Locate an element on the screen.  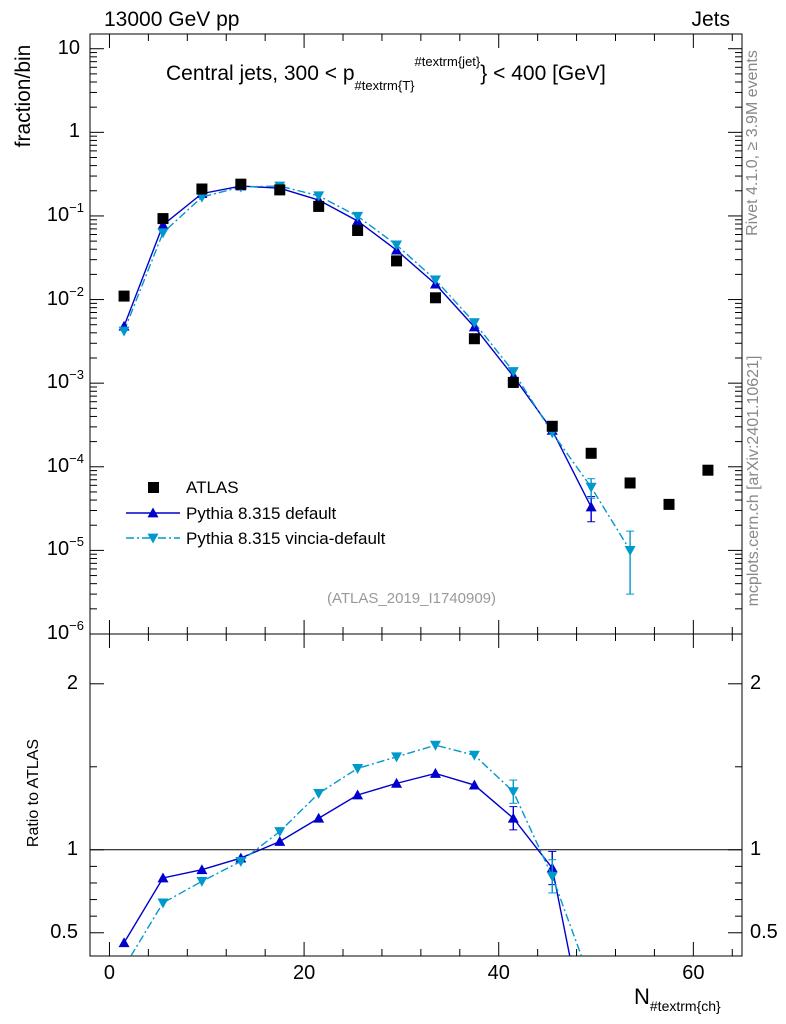
ratio-clipped-group is located at coordinates (350, 848).